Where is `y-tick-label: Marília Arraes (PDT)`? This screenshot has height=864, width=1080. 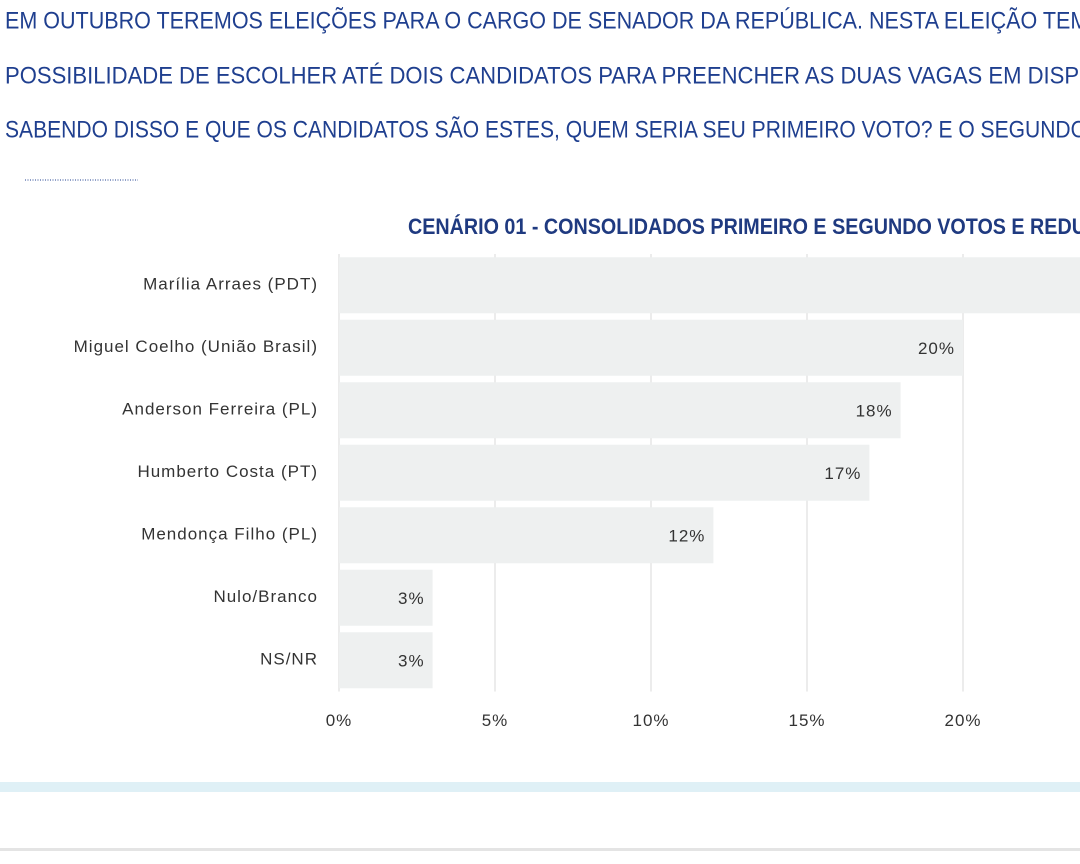
y-tick-label: Marília Arraes (PDT) is located at coordinates (230, 284).